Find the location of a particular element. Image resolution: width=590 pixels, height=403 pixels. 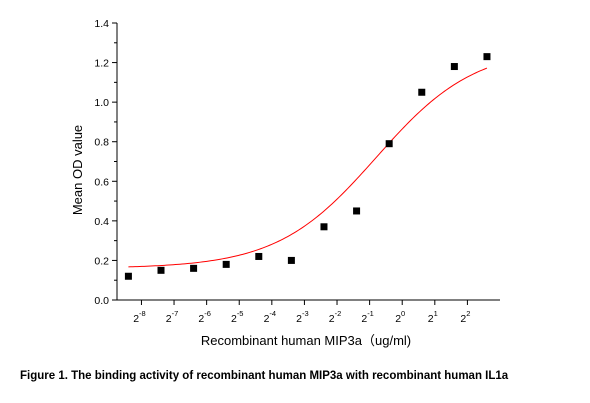

x-tick-label: 2-1 is located at coordinates (367, 317).